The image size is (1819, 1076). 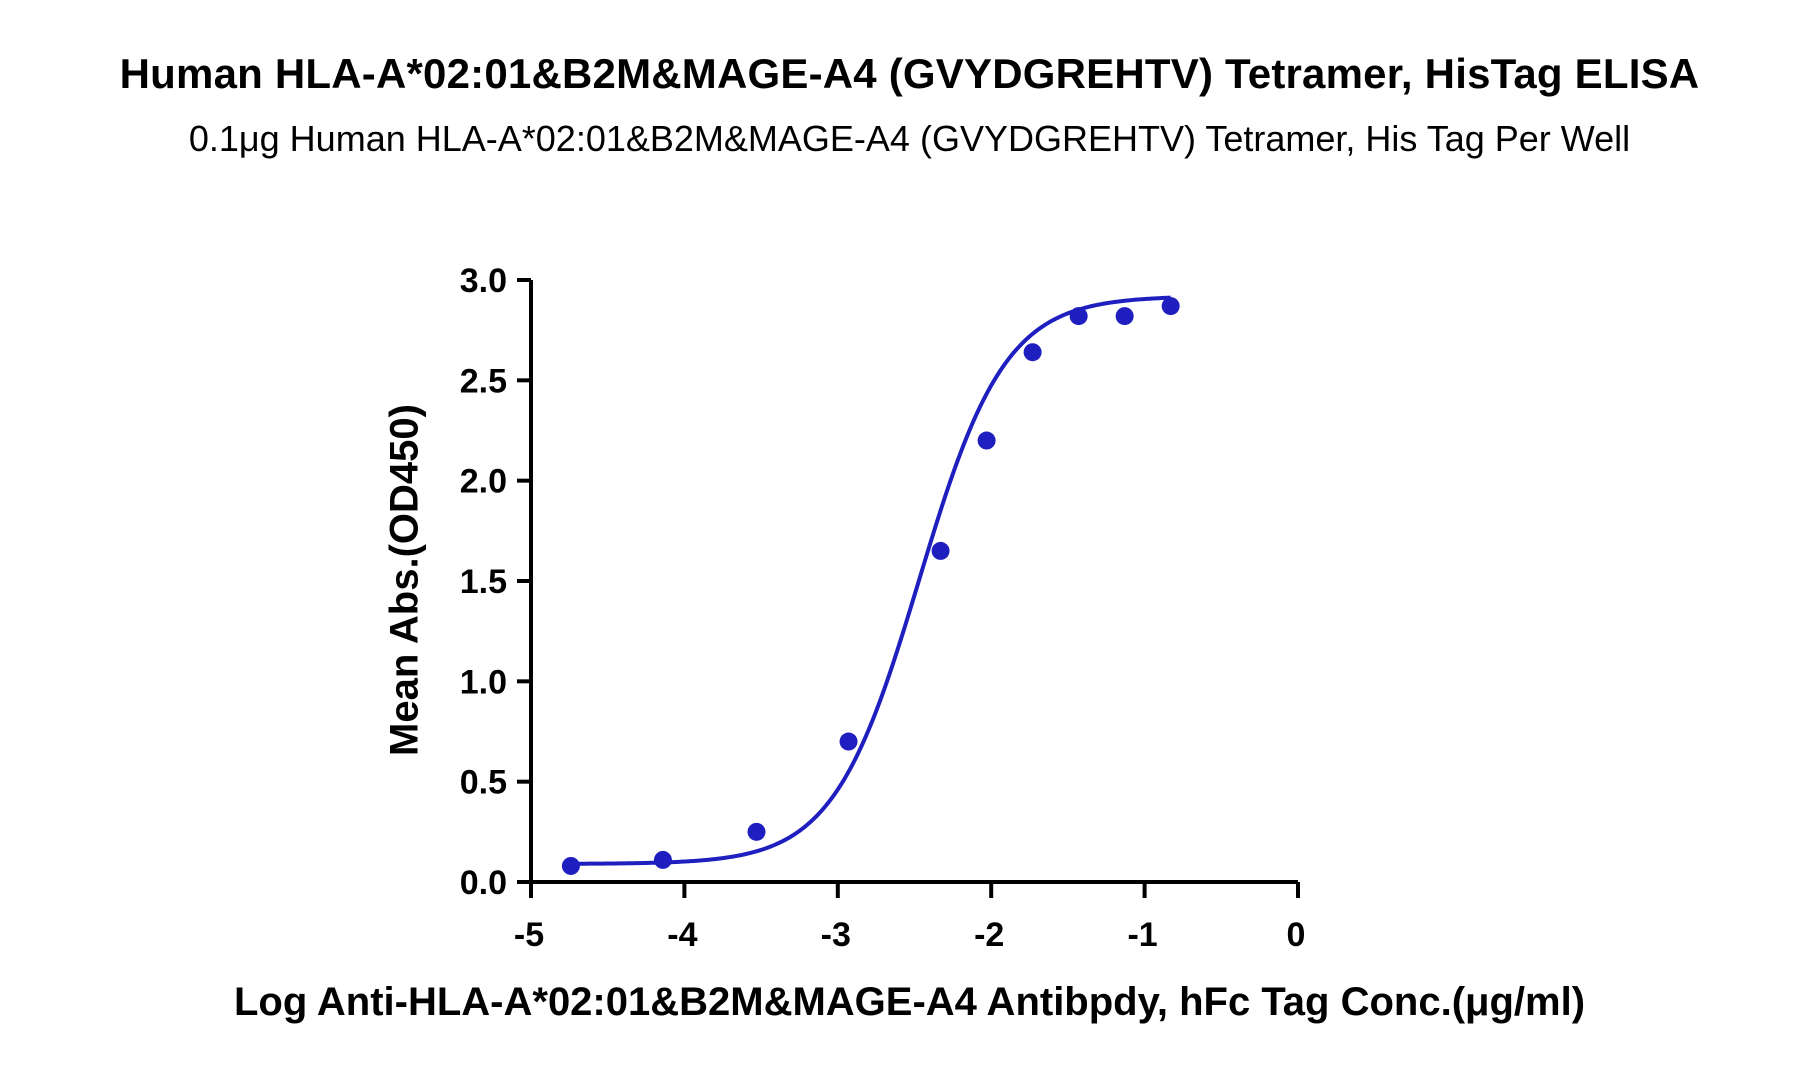 What do you see at coordinates (483, 582) in the screenshot?
I see `y-tick-label: 1.5` at bounding box center [483, 582].